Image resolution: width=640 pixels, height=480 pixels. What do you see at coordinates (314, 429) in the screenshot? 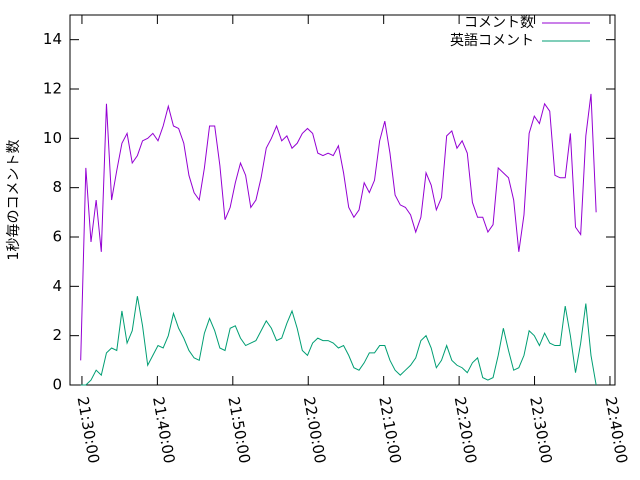
I see `x-tick-label: 22:00:00` at bounding box center [314, 429].